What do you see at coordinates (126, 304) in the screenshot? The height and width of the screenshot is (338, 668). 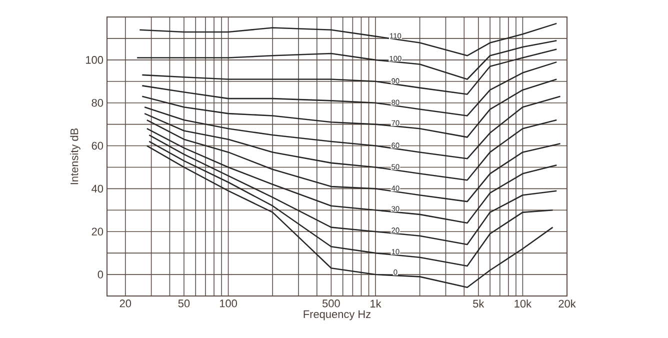 I see `x-tick-label: 20` at bounding box center [126, 304].